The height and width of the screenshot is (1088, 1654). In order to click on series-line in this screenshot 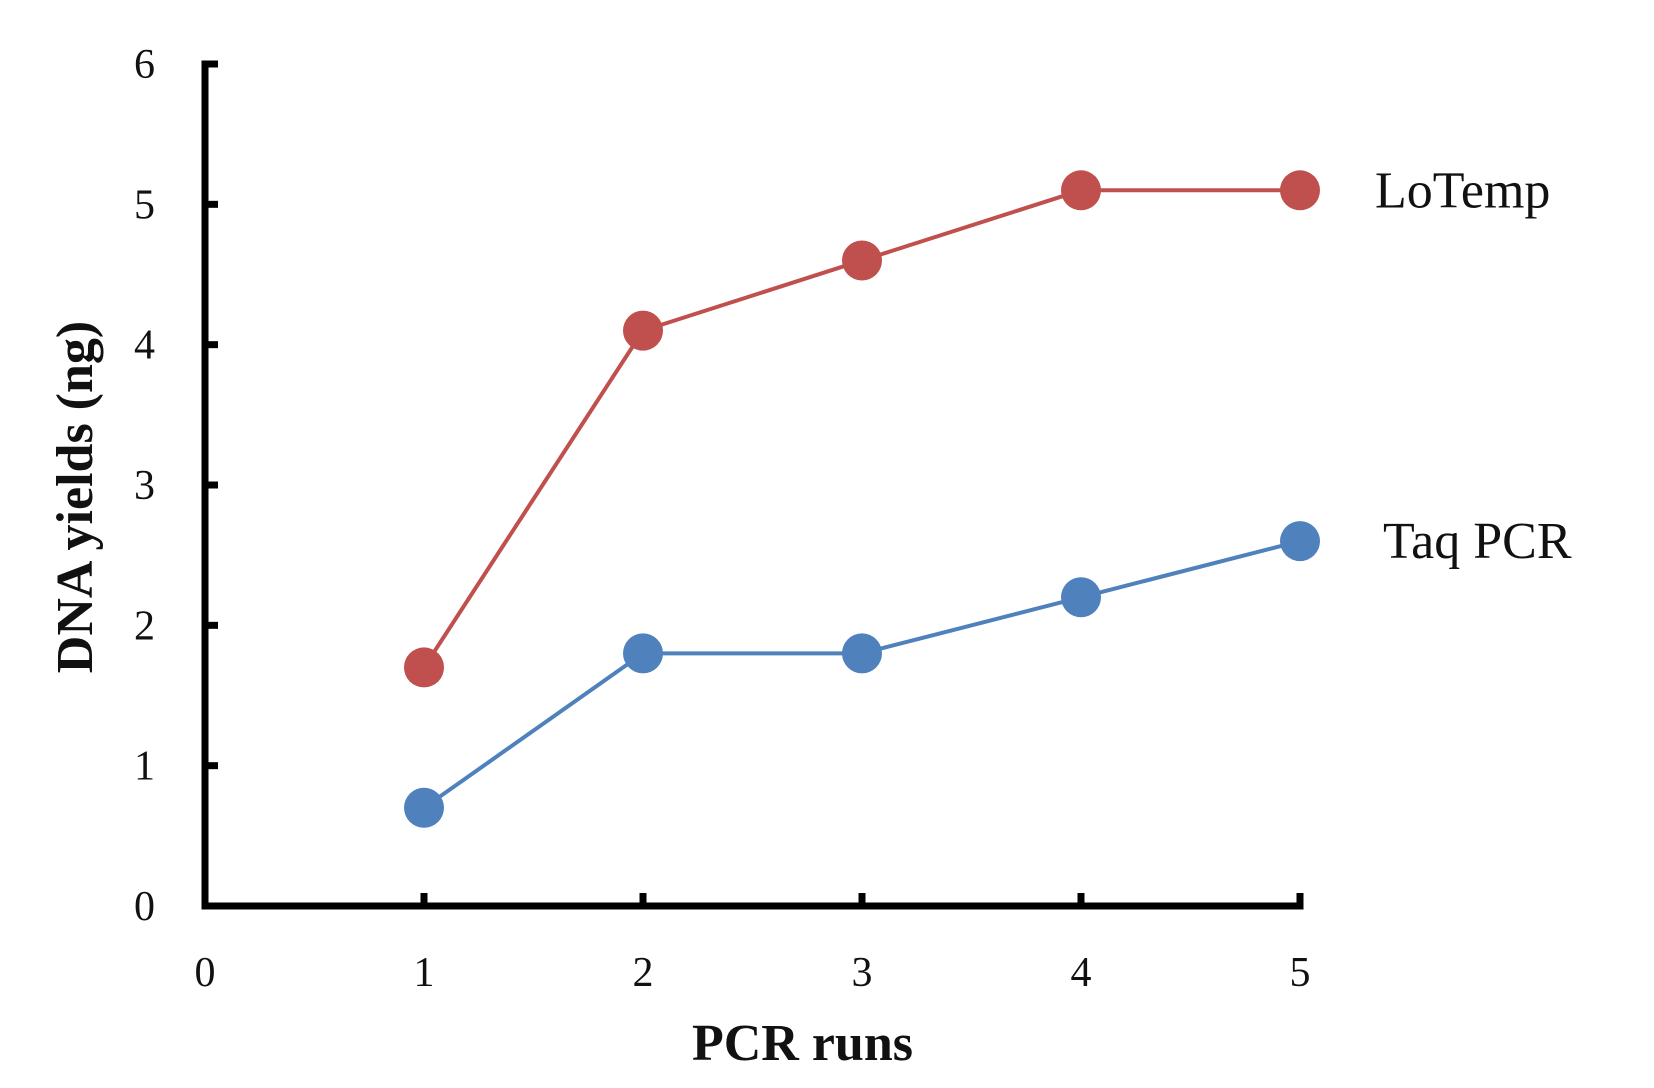, I will do `click(861, 674)`.